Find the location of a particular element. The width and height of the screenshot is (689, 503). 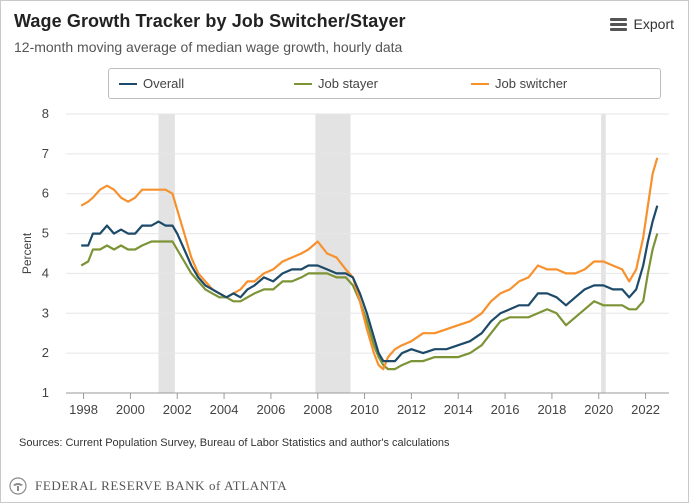

export-button: Export is located at coordinates (641, 24).